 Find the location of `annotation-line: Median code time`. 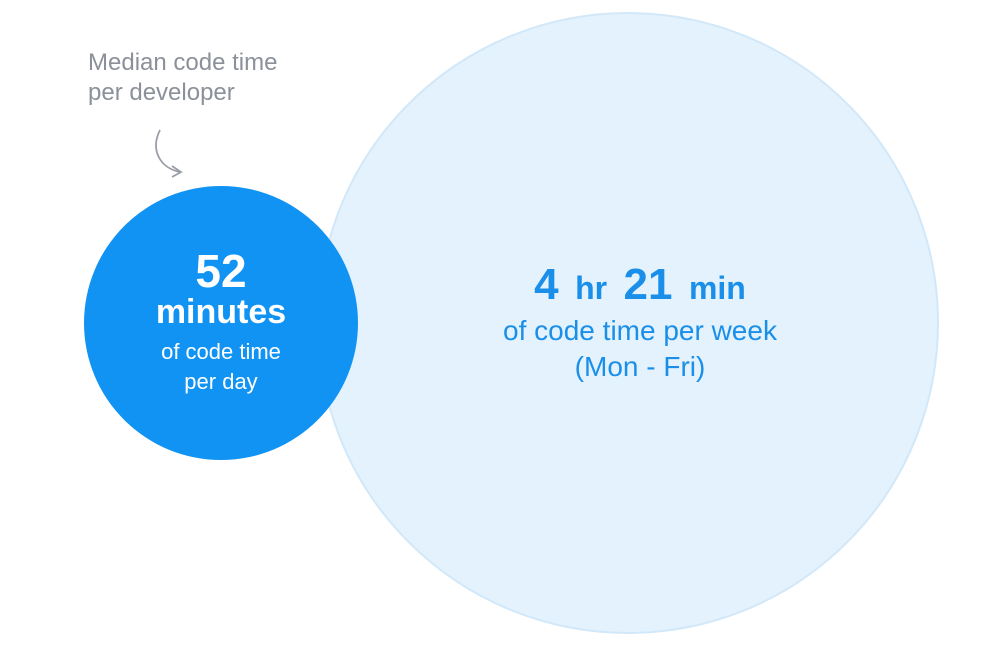

annotation-line: Median code time is located at coordinates (182, 62).